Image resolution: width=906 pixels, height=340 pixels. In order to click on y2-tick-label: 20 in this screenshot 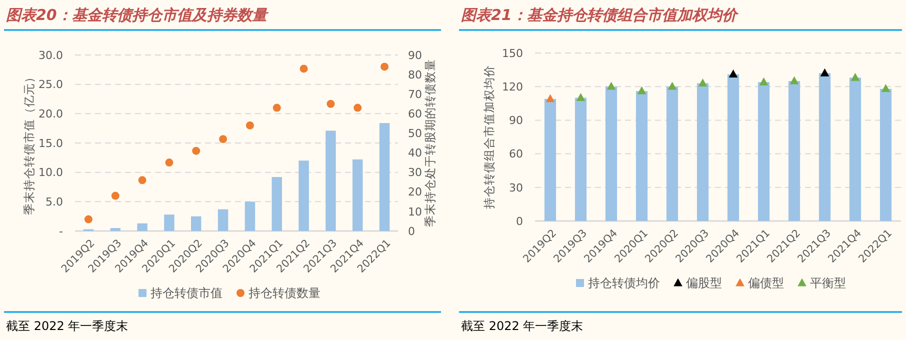, I will do `click(415, 192)`.